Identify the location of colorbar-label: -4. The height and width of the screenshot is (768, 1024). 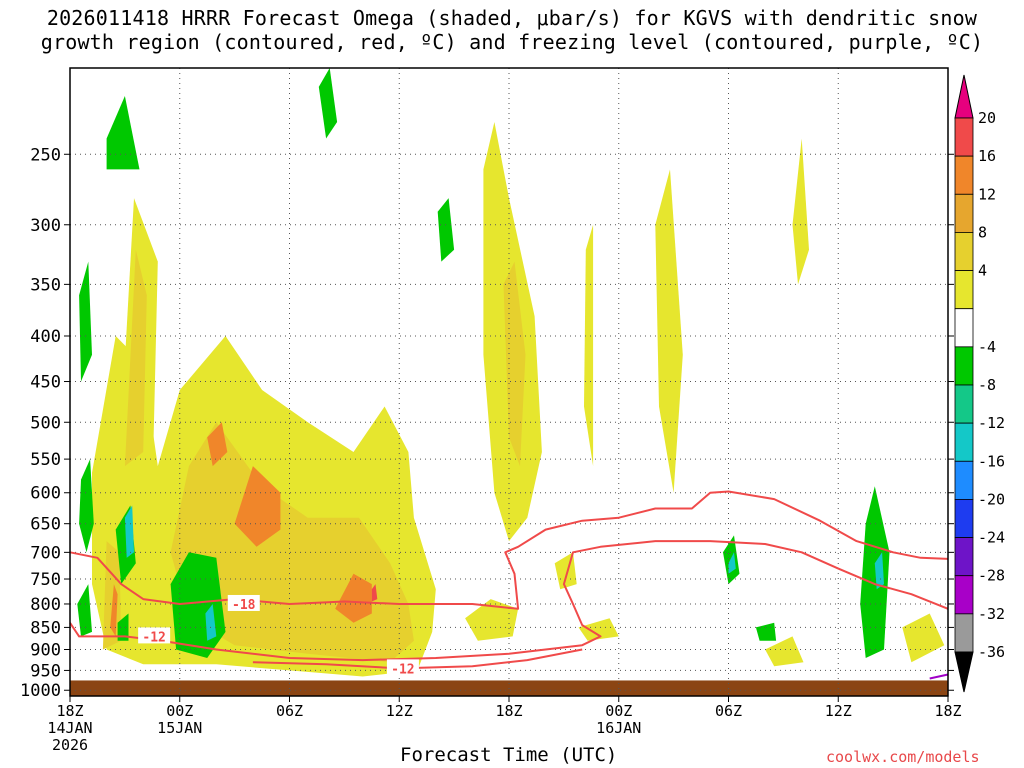
(987, 347).